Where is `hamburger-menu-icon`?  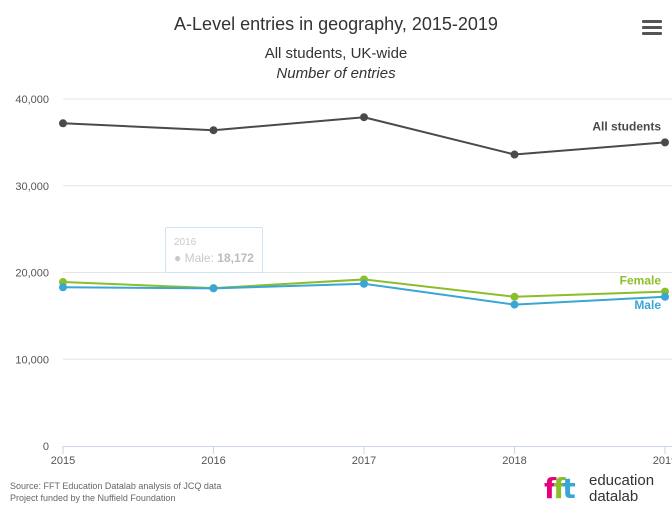
hamburger-menu-icon is located at coordinates (652, 28).